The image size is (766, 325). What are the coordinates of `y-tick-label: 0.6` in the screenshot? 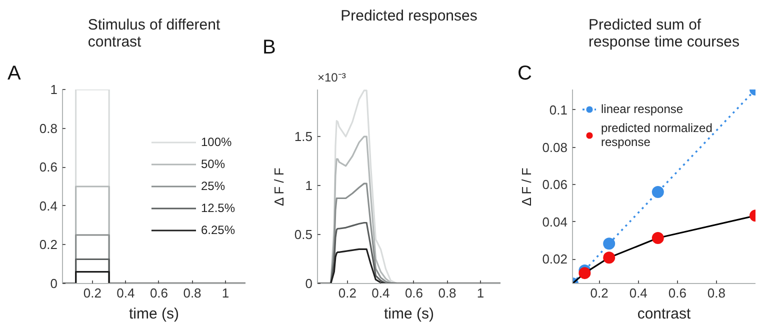 It's located at (48, 167).